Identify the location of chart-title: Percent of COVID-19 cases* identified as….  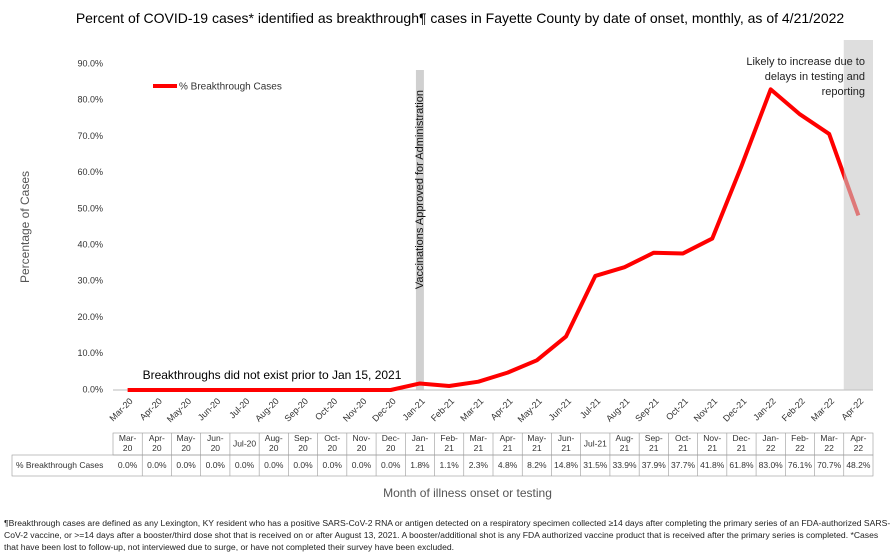
(460, 18).